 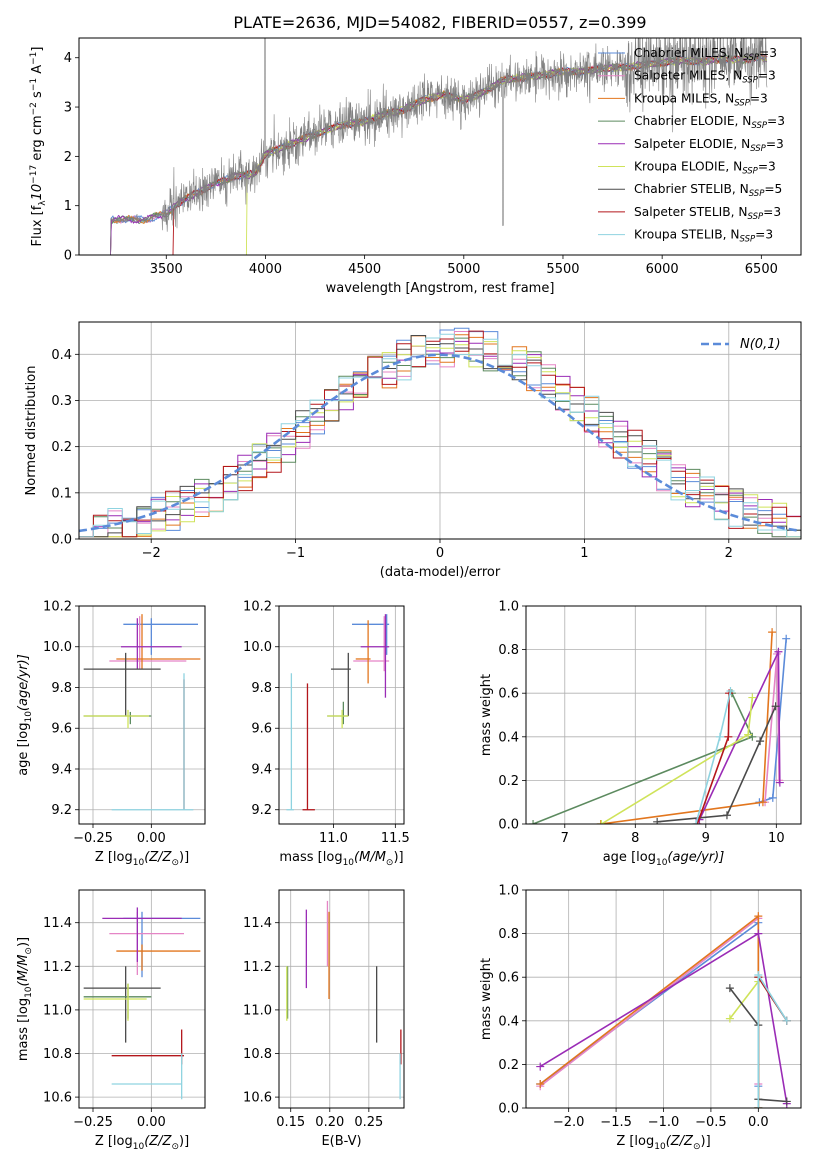 I want to click on weight-series-salpeter-miles, so click(x=649, y=1002).